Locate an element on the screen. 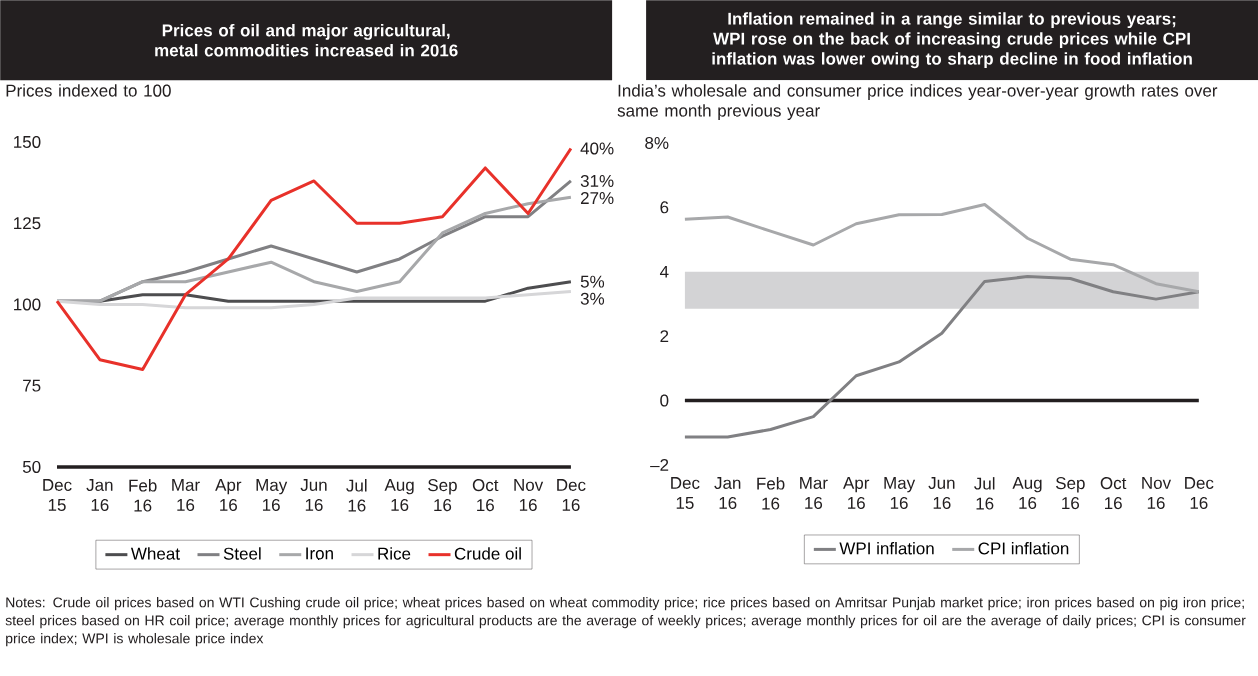  y-tick-label: 6 is located at coordinates (664, 207).